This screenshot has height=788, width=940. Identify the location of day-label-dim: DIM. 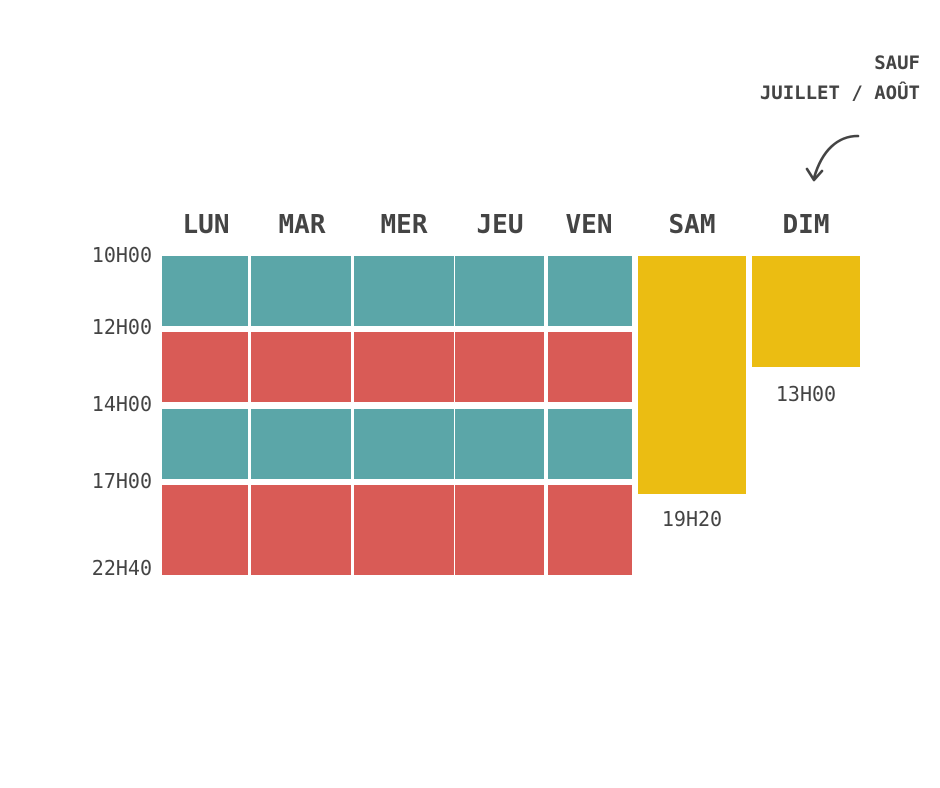
(806, 225).